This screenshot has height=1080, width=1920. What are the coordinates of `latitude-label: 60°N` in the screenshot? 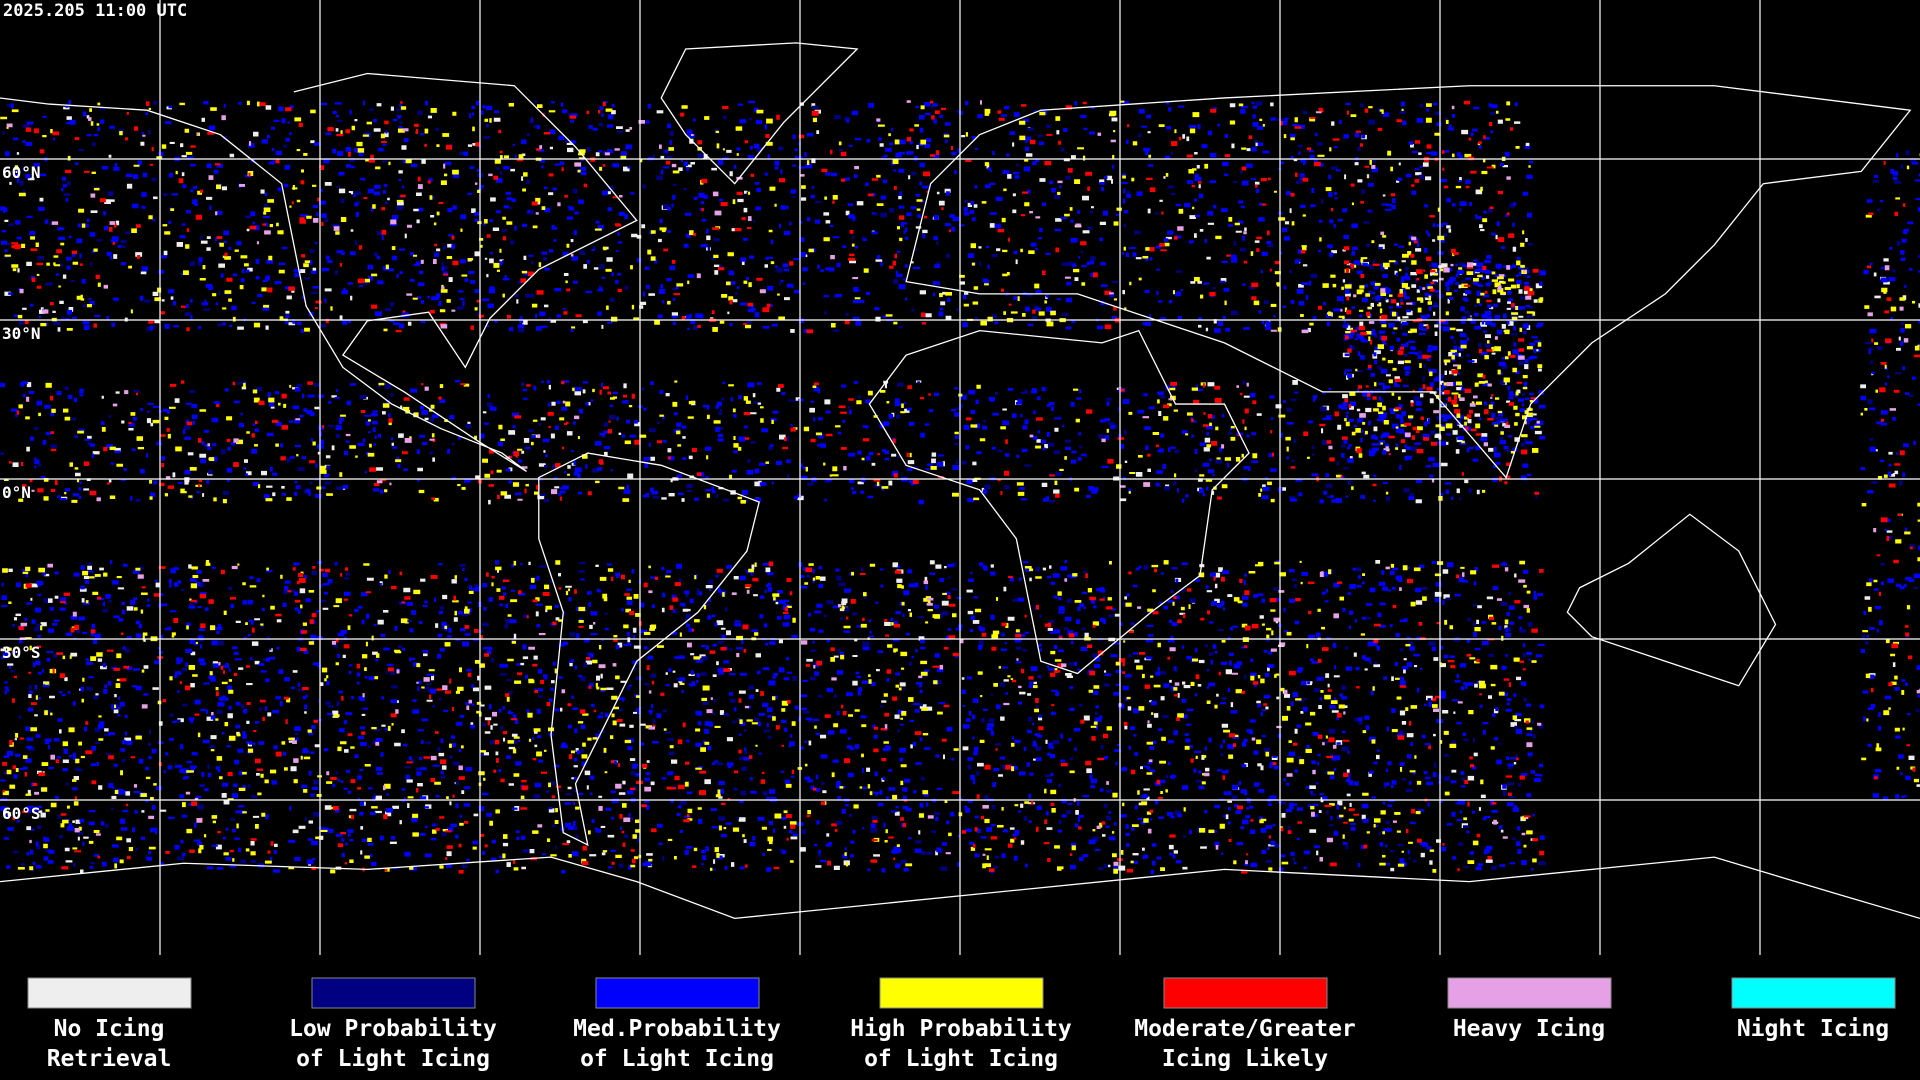 It's located at (21, 172).